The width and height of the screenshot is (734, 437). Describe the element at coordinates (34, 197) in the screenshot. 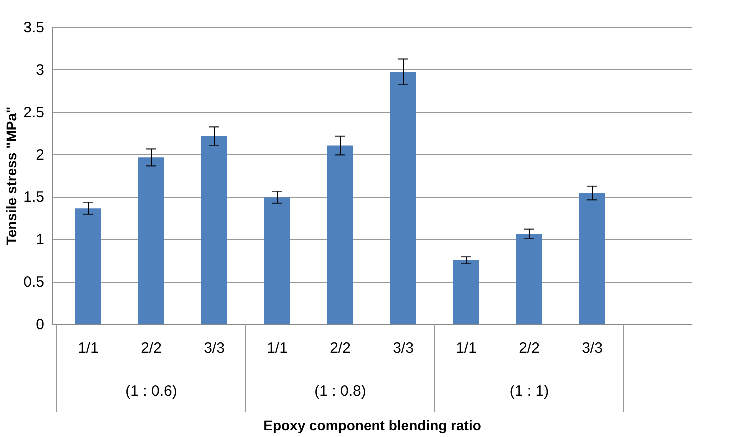

I see `y-tick-label: 1.5` at that location.